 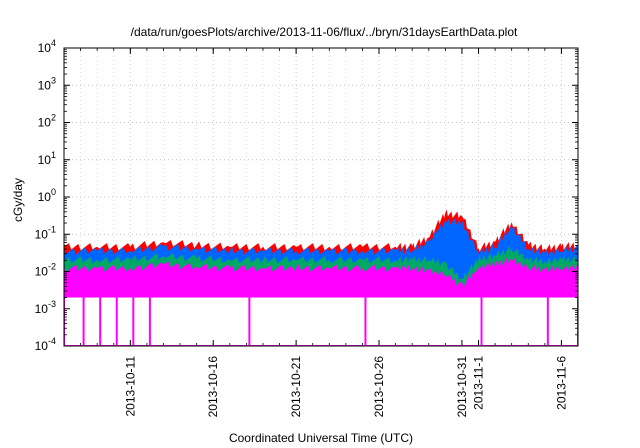 What do you see at coordinates (47, 46) in the screenshot?
I see `y-tick-label: 10⁴` at bounding box center [47, 46].